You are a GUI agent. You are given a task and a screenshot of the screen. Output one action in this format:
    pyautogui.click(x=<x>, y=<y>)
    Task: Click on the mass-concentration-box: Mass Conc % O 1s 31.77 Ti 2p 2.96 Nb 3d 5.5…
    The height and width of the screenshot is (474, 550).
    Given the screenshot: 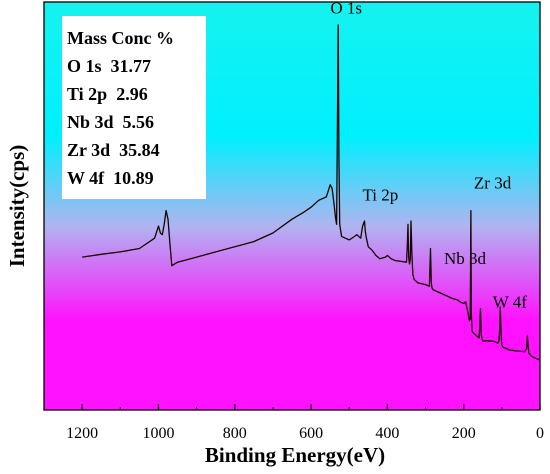 What is the action you would take?
    pyautogui.click(x=134, y=107)
    